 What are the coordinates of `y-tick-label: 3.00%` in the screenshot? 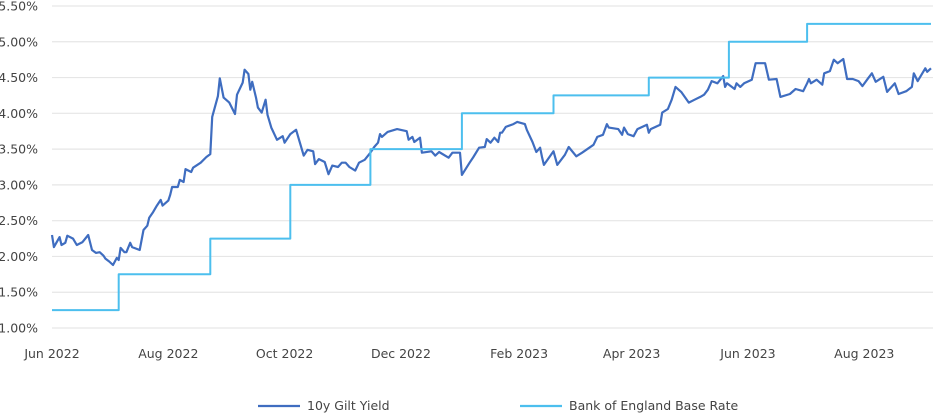 It's located at (19, 184).